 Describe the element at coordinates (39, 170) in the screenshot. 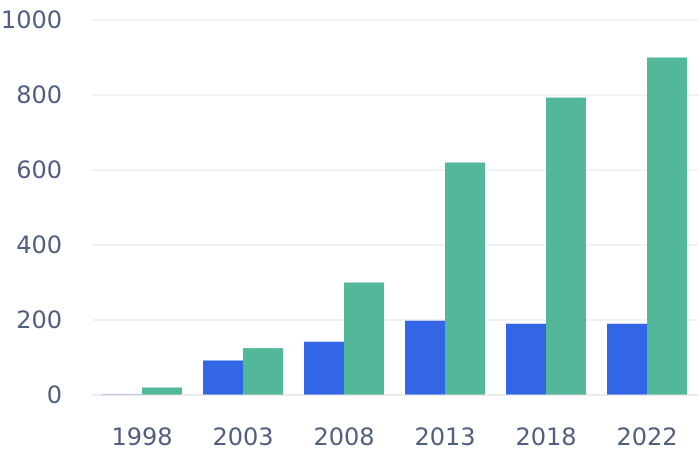

I see `y-tick-label: 600` at that location.